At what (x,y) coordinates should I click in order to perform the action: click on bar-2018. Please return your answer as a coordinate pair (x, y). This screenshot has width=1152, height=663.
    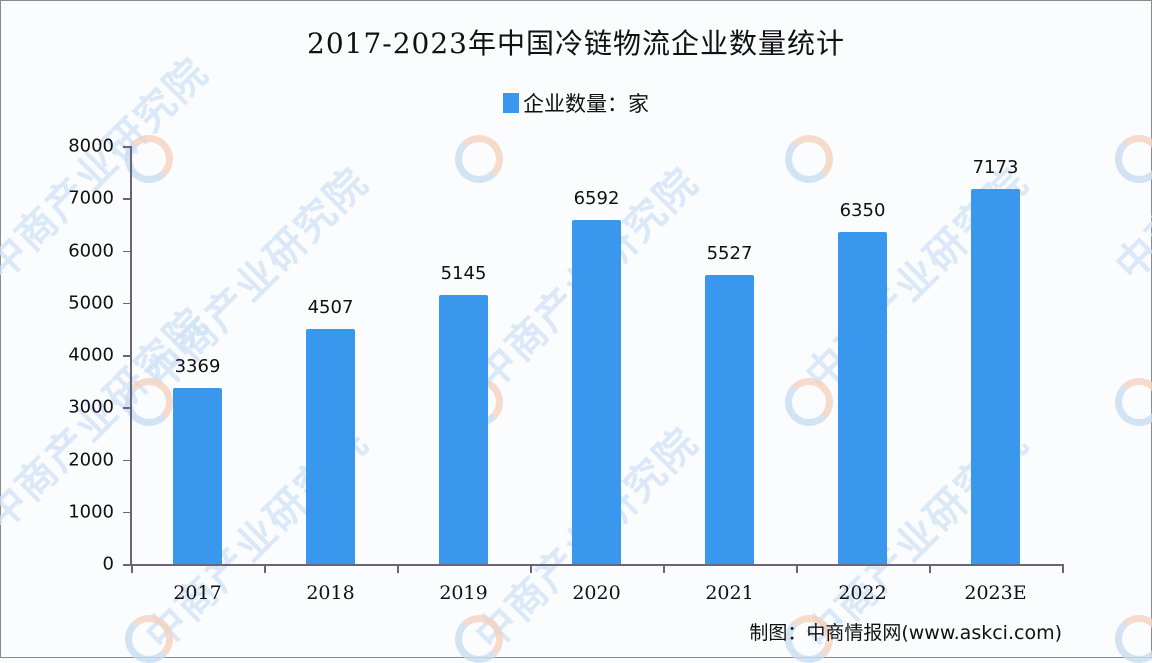
    Looking at the image, I should click on (330, 446).